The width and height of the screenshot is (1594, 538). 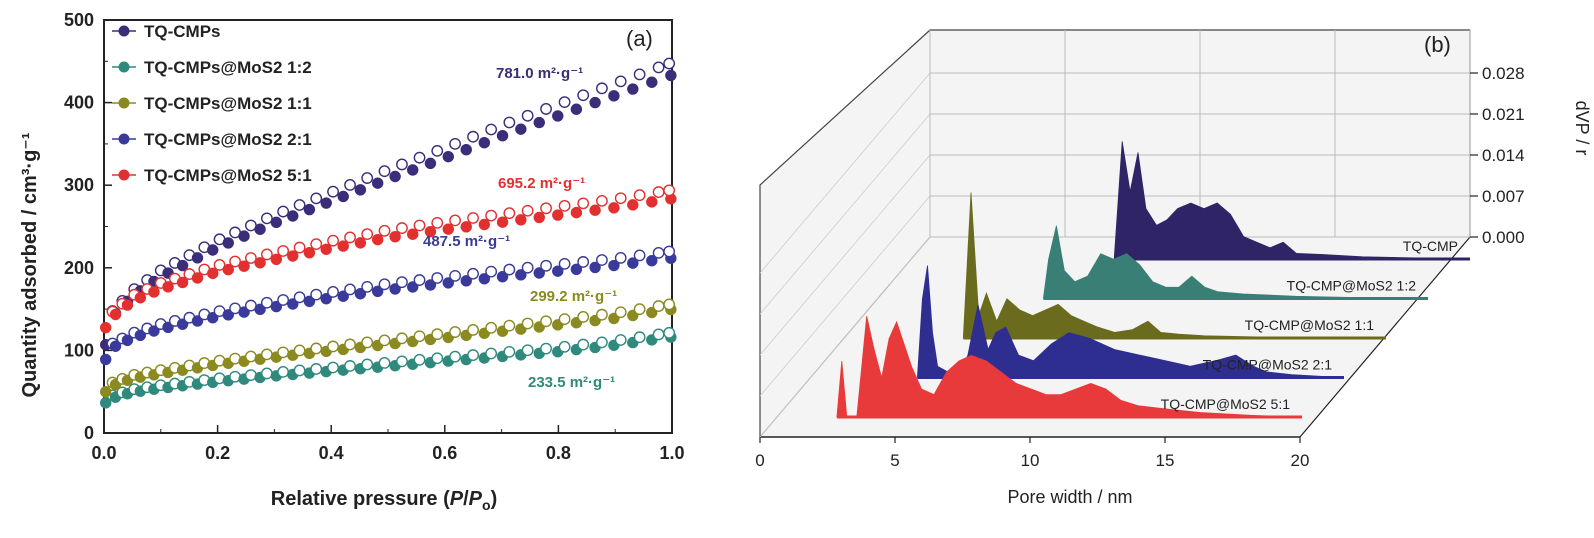 I want to click on y-tick-label-a: 300, so click(x=79, y=185).